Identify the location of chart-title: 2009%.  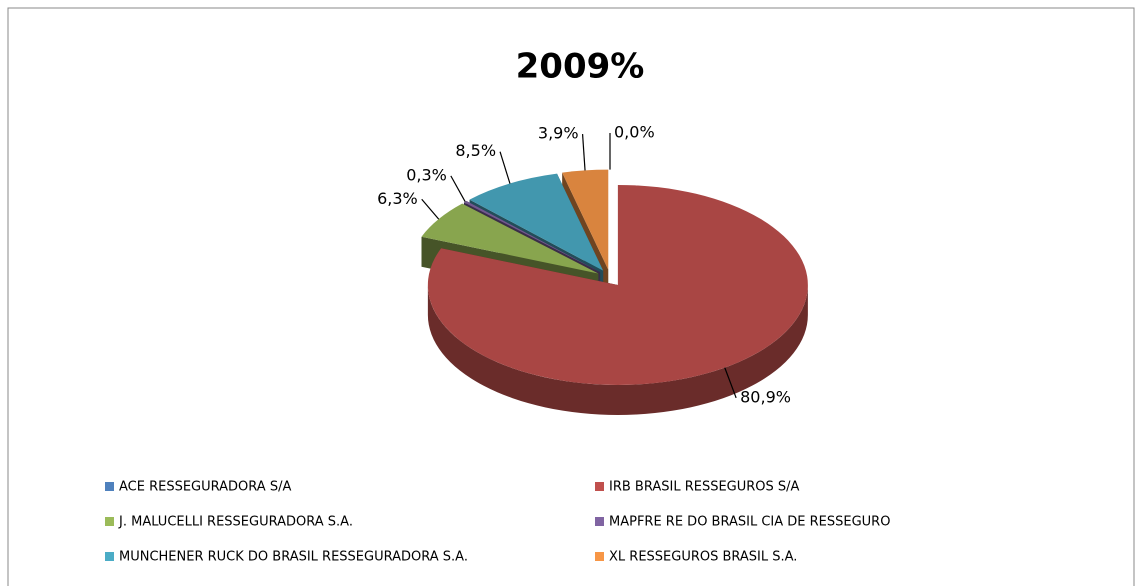
(580, 67).